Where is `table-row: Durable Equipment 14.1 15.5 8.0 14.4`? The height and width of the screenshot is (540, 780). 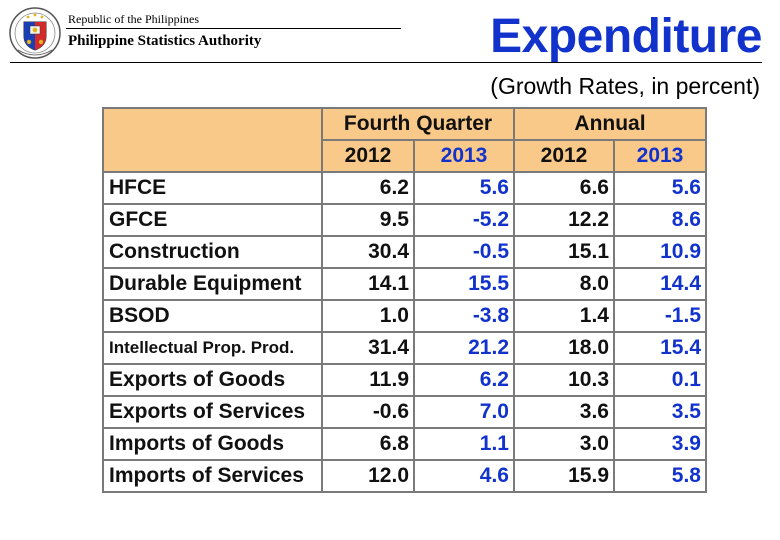 table-row: Durable Equipment 14.1 15.5 8.0 14.4 is located at coordinates (404, 284).